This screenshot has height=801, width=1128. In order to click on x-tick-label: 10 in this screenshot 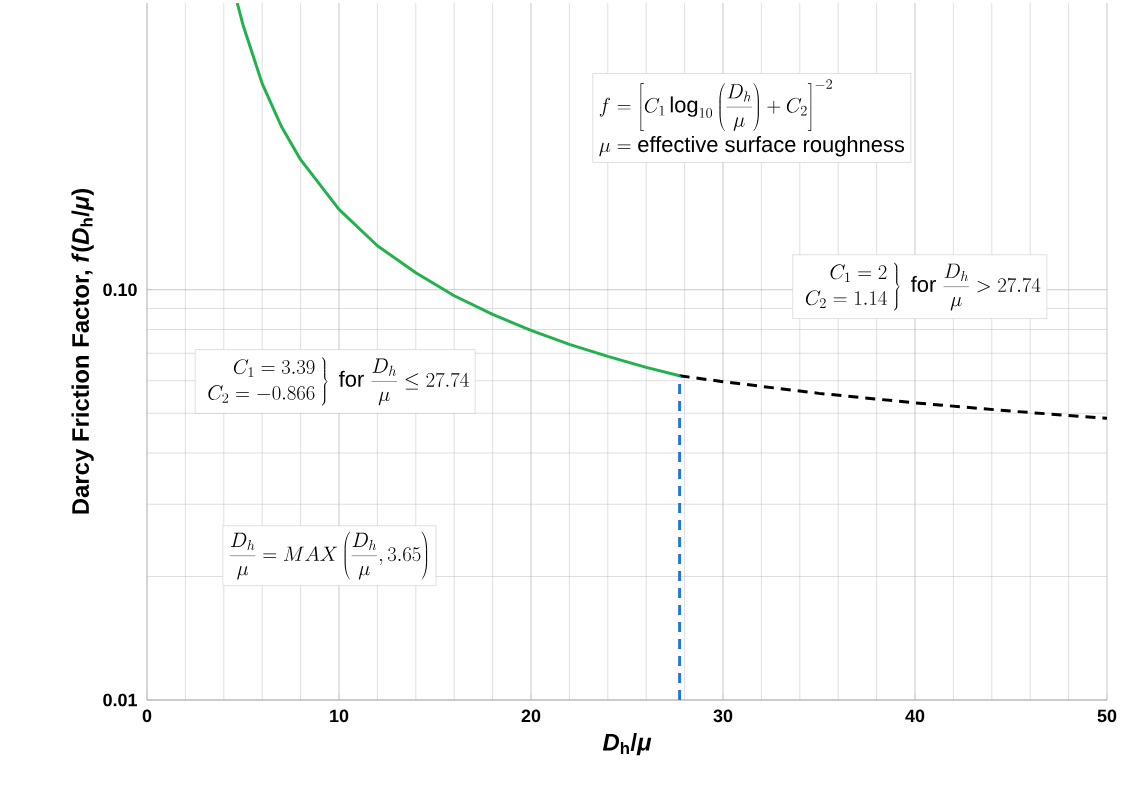, I will do `click(339, 716)`.